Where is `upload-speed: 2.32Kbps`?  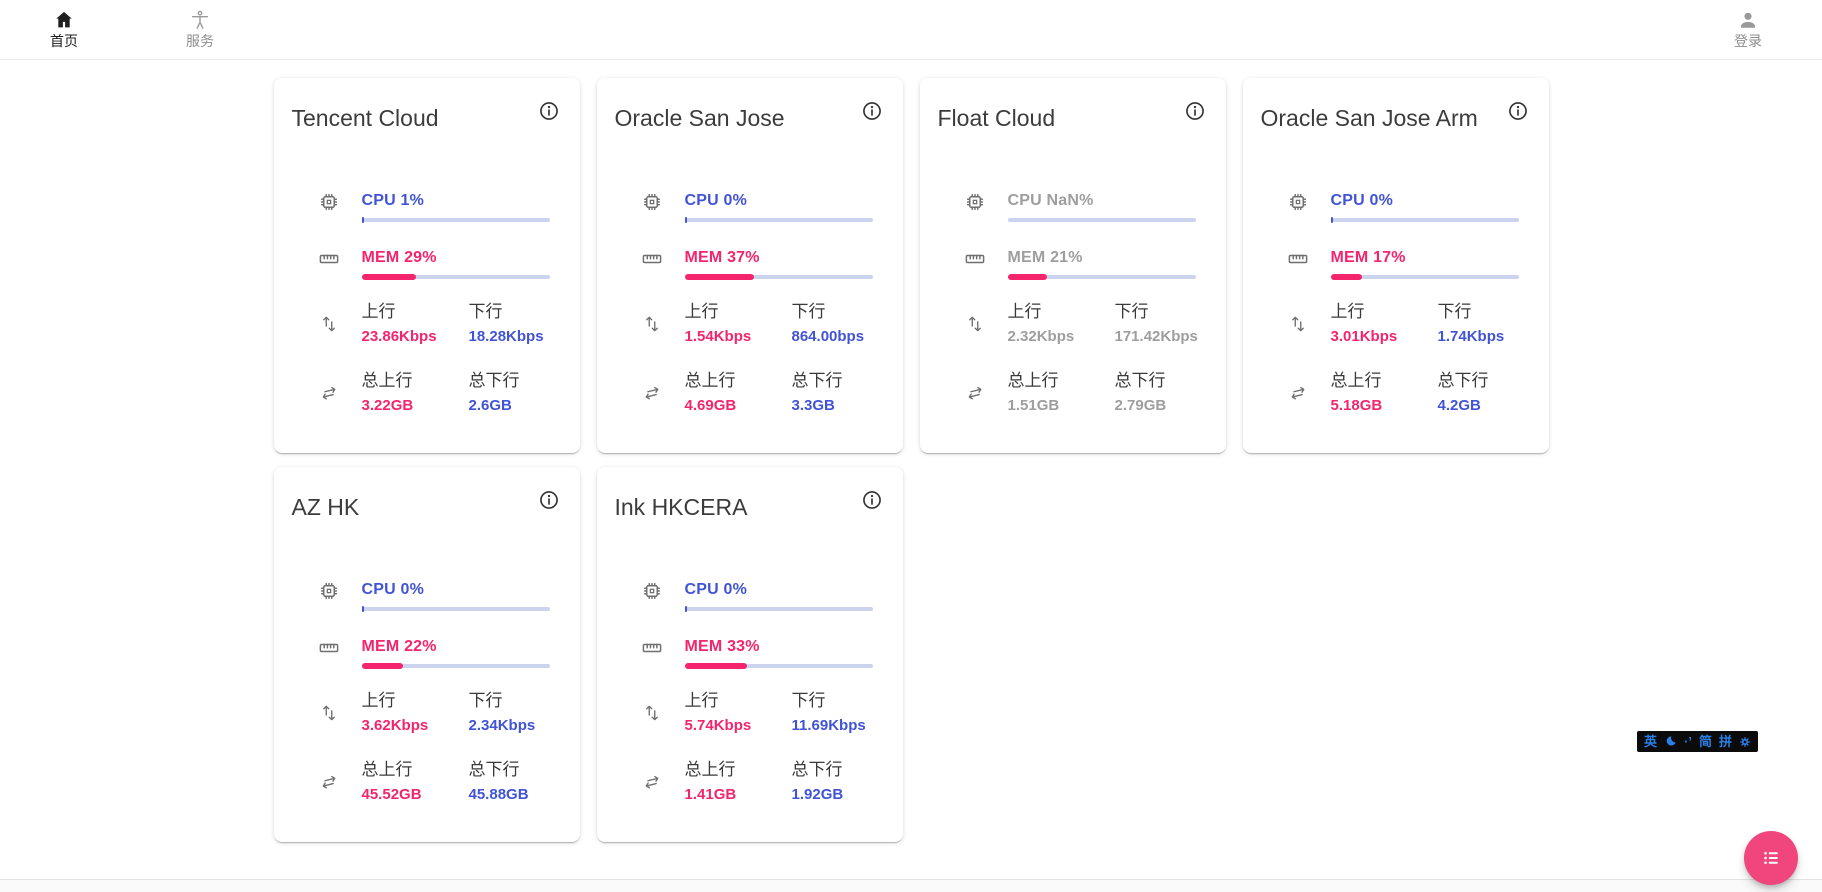 upload-speed: 2.32Kbps is located at coordinates (1041, 337).